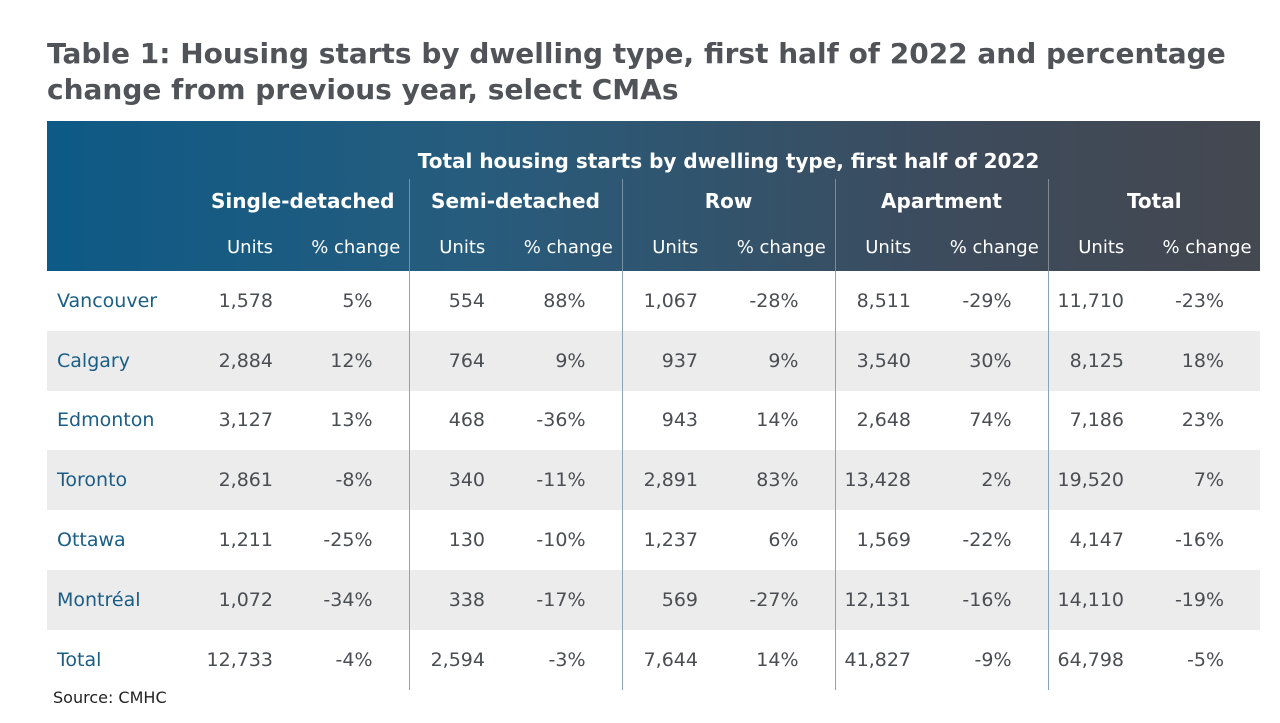 This screenshot has width=1280, height=723. What do you see at coordinates (777, 659) in the screenshot?
I see `change-cell: 14%` at bounding box center [777, 659].